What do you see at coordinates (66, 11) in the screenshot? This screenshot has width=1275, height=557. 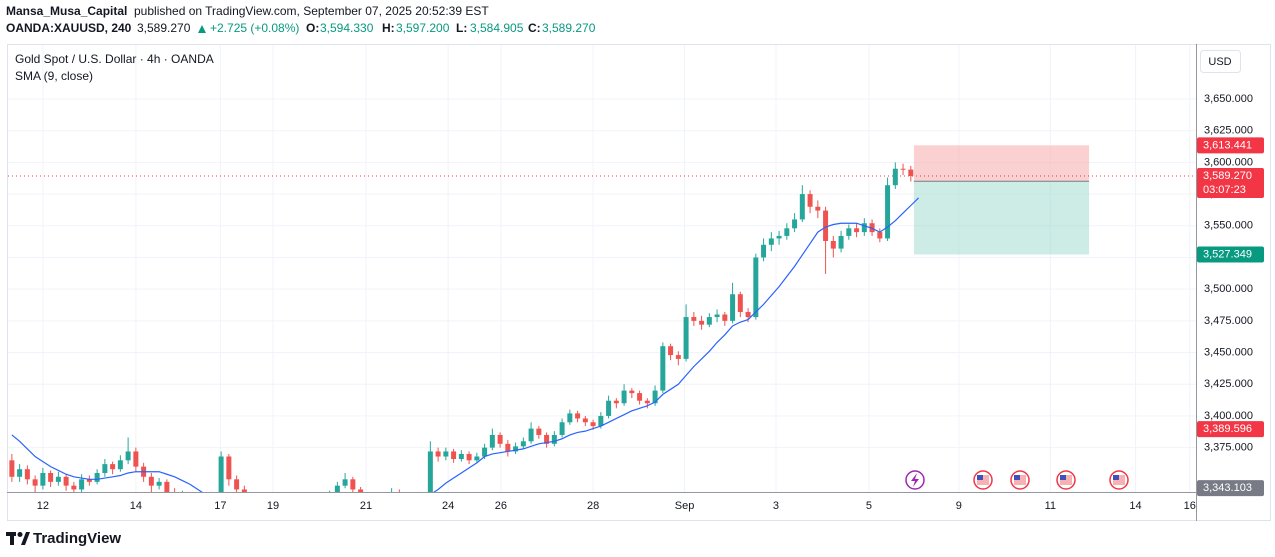 I see `author: Mansa_Musa_Capital` at bounding box center [66, 11].